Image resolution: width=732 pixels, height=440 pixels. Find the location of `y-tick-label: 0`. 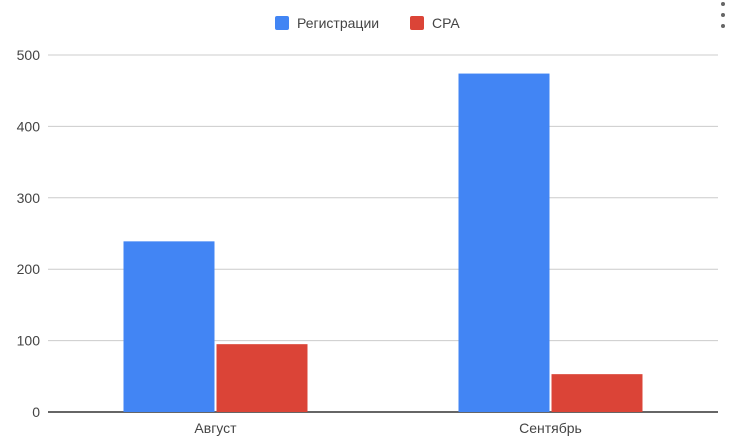

y-tick-label: 0 is located at coordinates (36, 412).